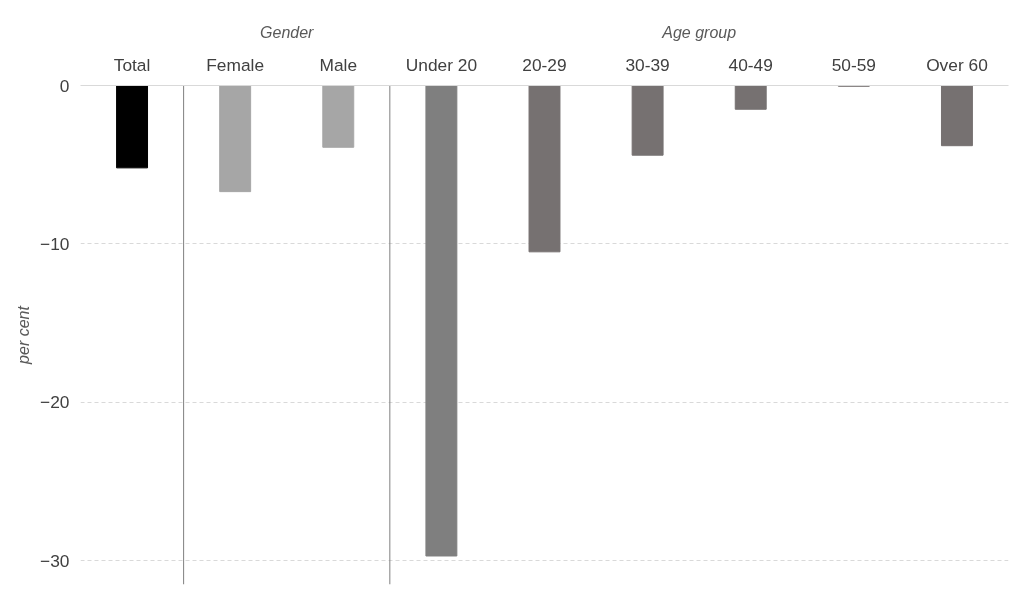 The image size is (1028, 589). Describe the element at coordinates (55, 243) in the screenshot. I see `y-tick-label: −10` at that location.